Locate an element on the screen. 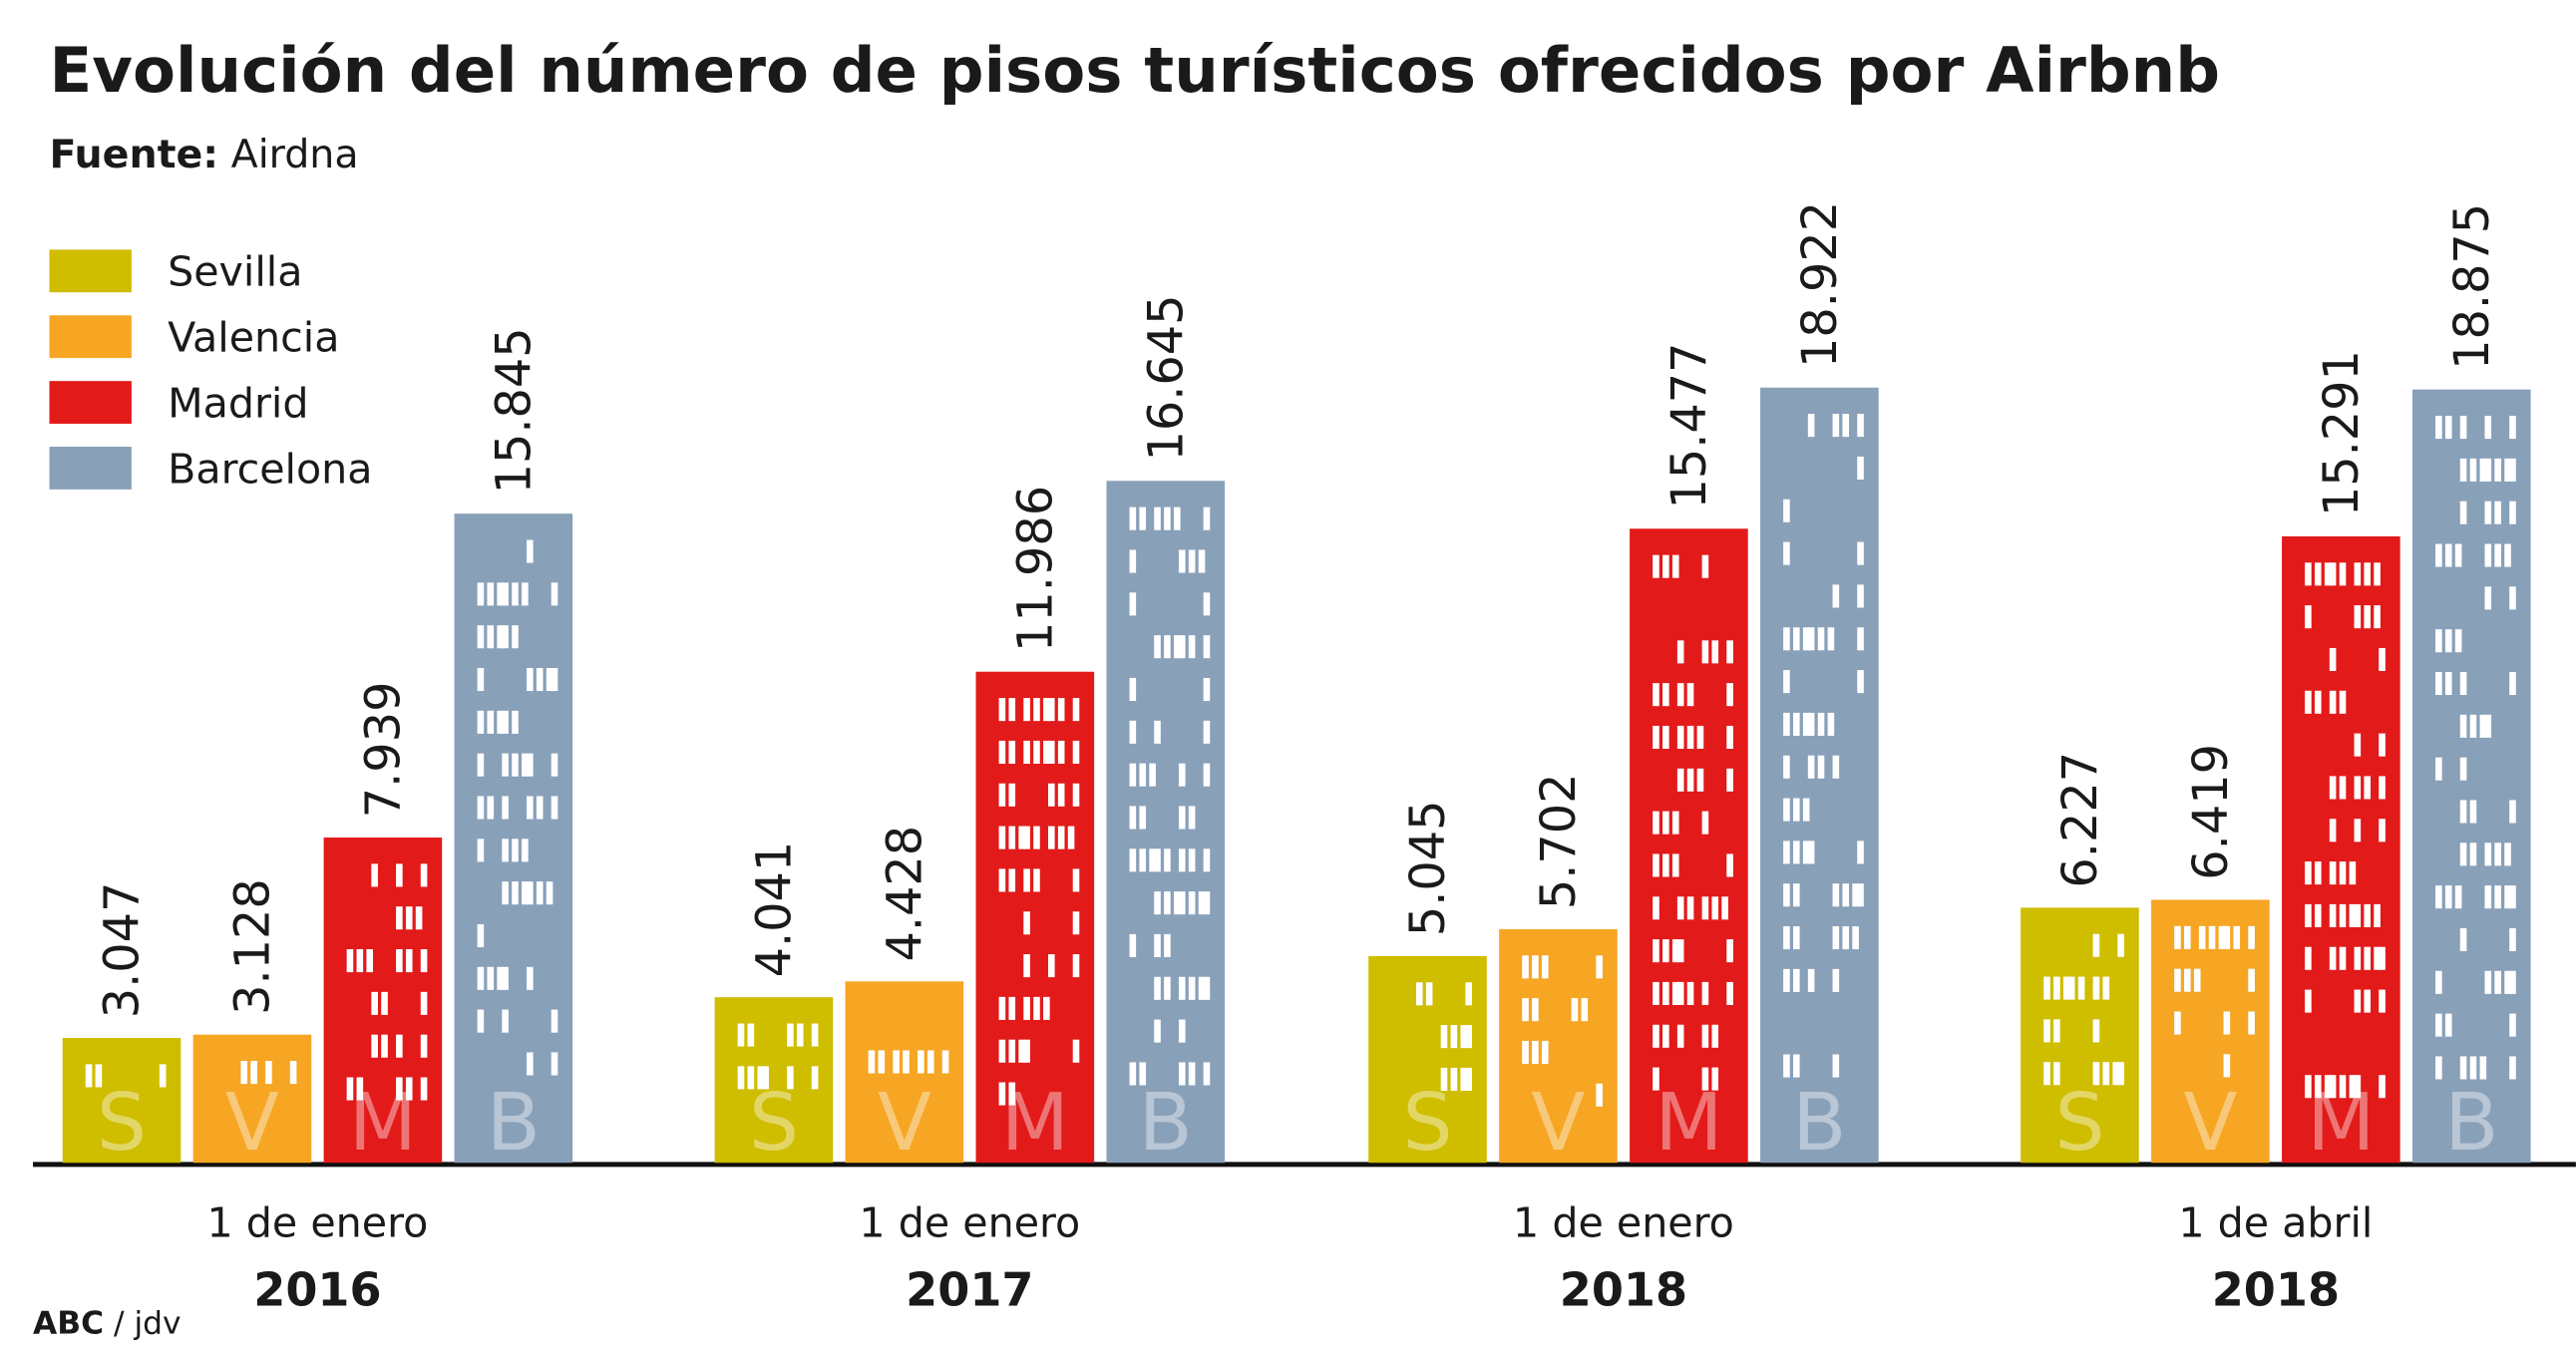 The image size is (2576, 1350). category-year: 2018 is located at coordinates (2276, 1290).